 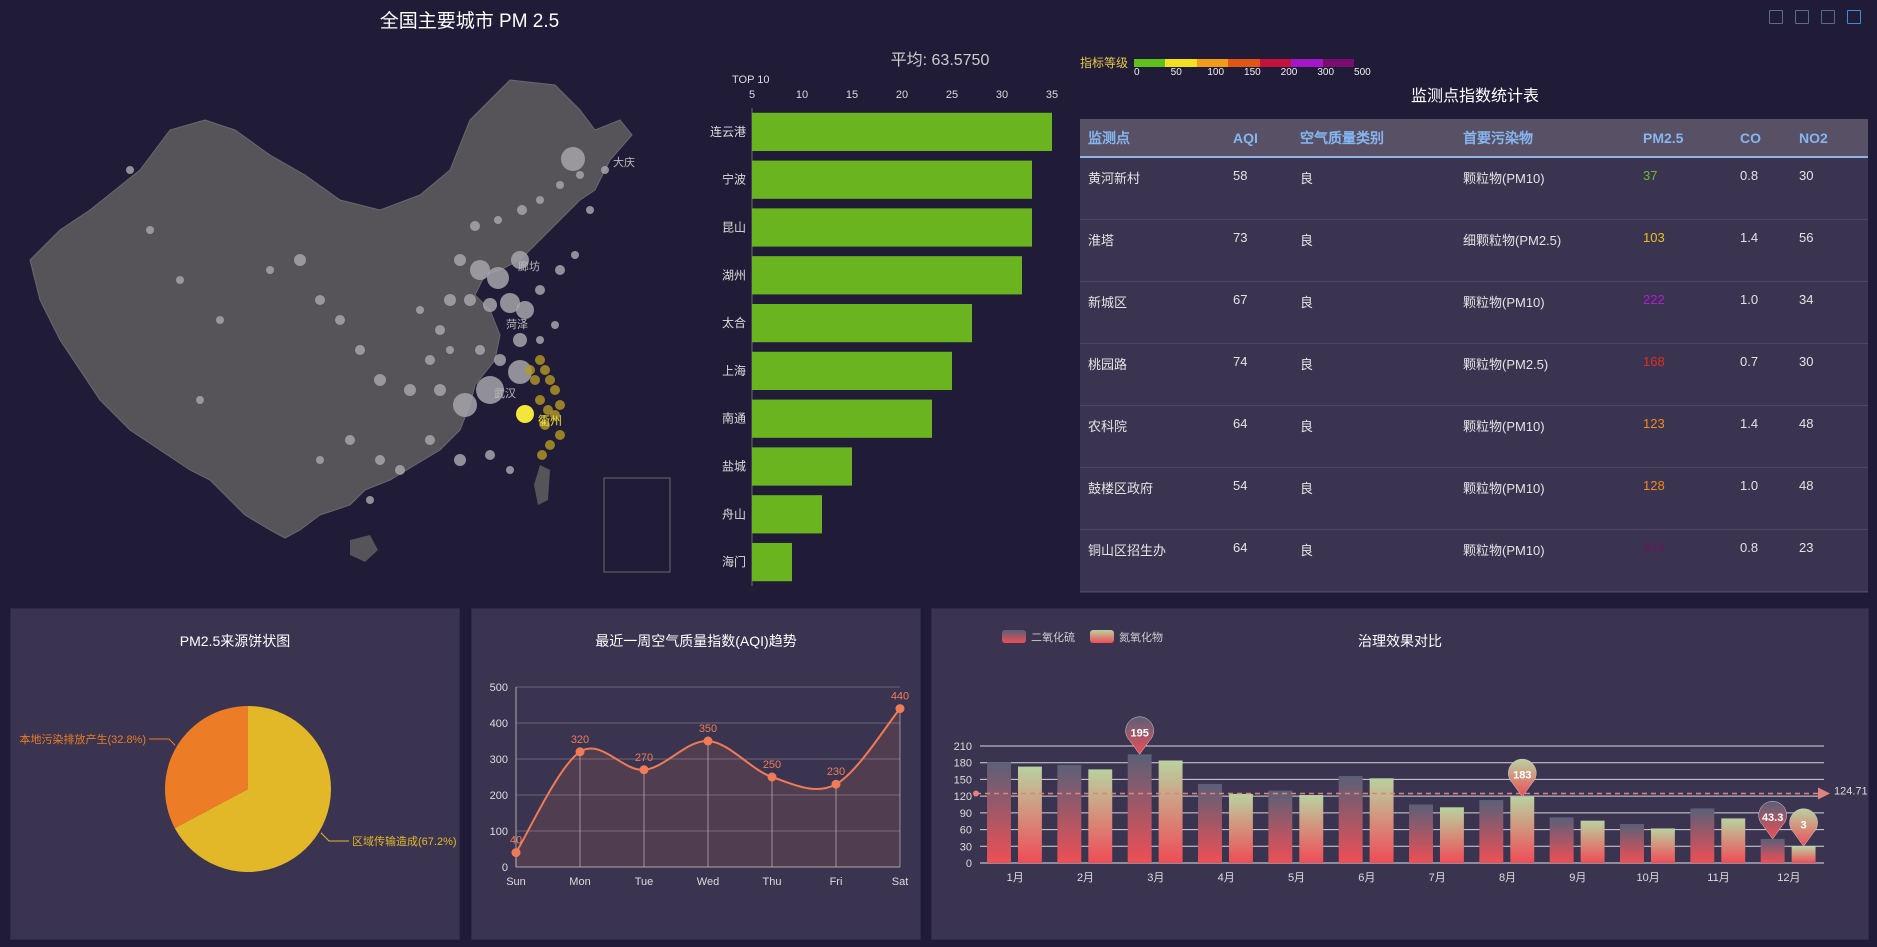 What do you see at coordinates (1342, 137) in the screenshot?
I see `col-category: 空气质量类别` at bounding box center [1342, 137].